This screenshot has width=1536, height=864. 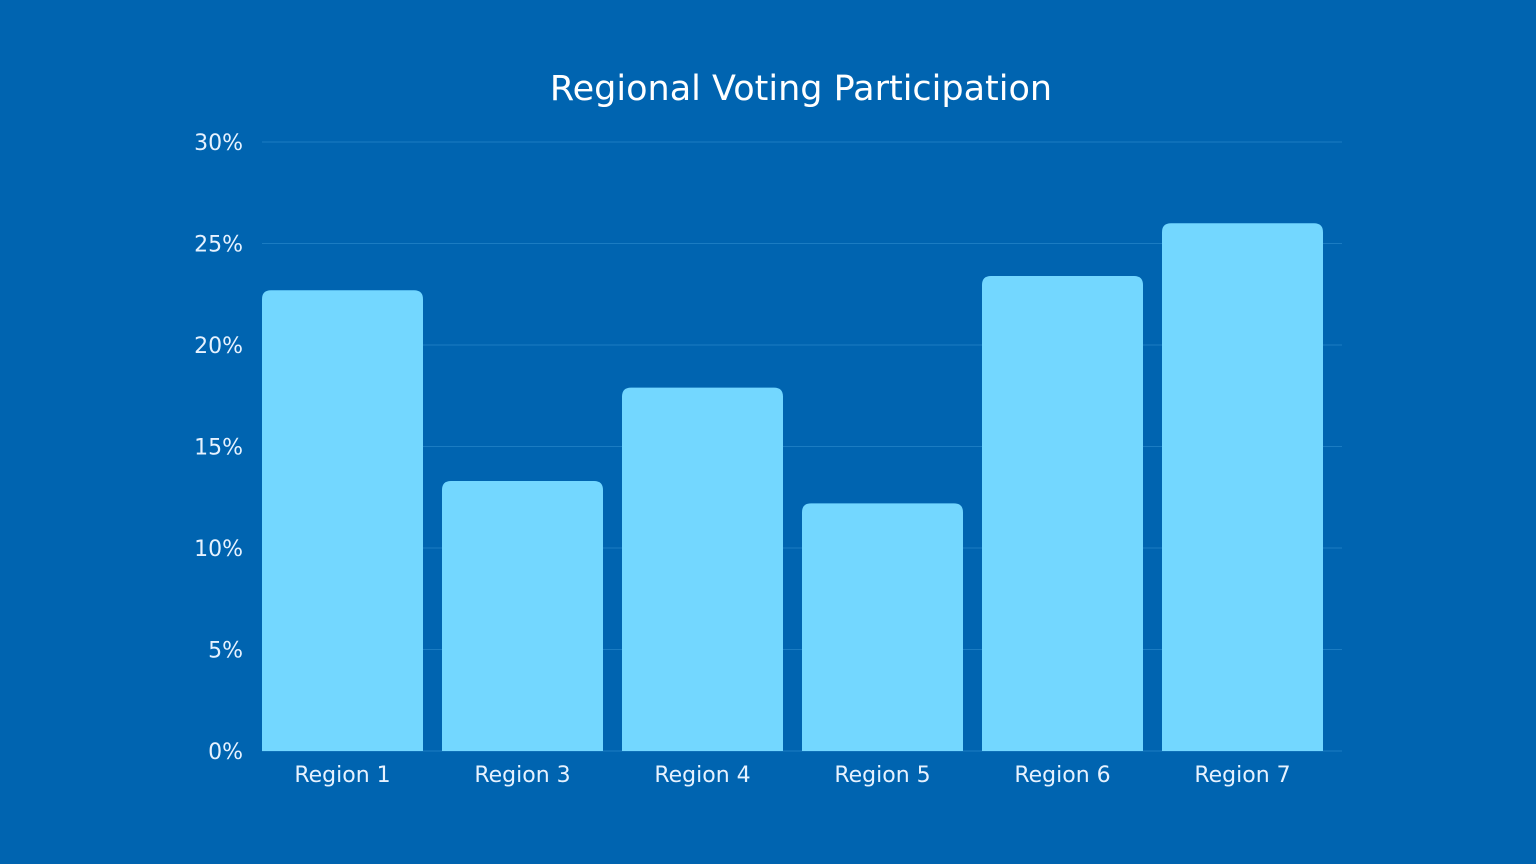 What do you see at coordinates (1062, 775) in the screenshot?
I see `x-category-label: Region 6` at bounding box center [1062, 775].